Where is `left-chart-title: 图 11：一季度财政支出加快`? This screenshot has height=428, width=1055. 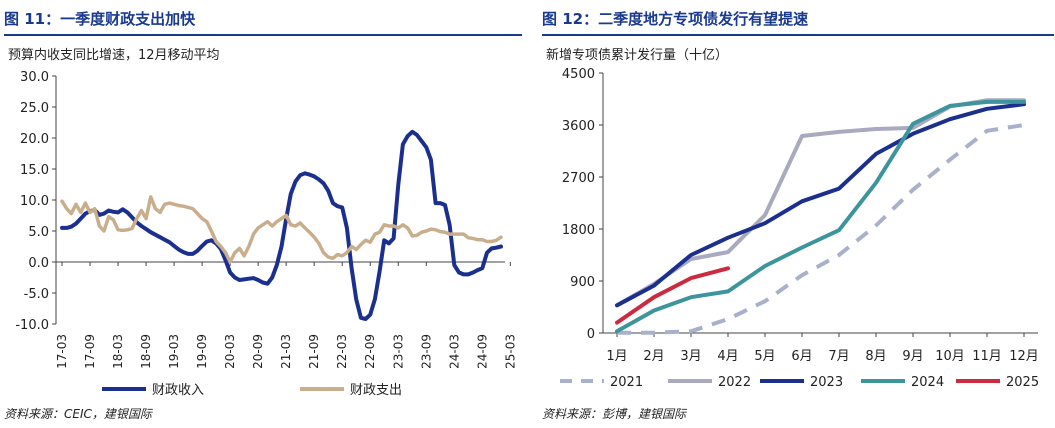 left-chart-title: 图 11：一季度财政支出加快 is located at coordinates (100, 19).